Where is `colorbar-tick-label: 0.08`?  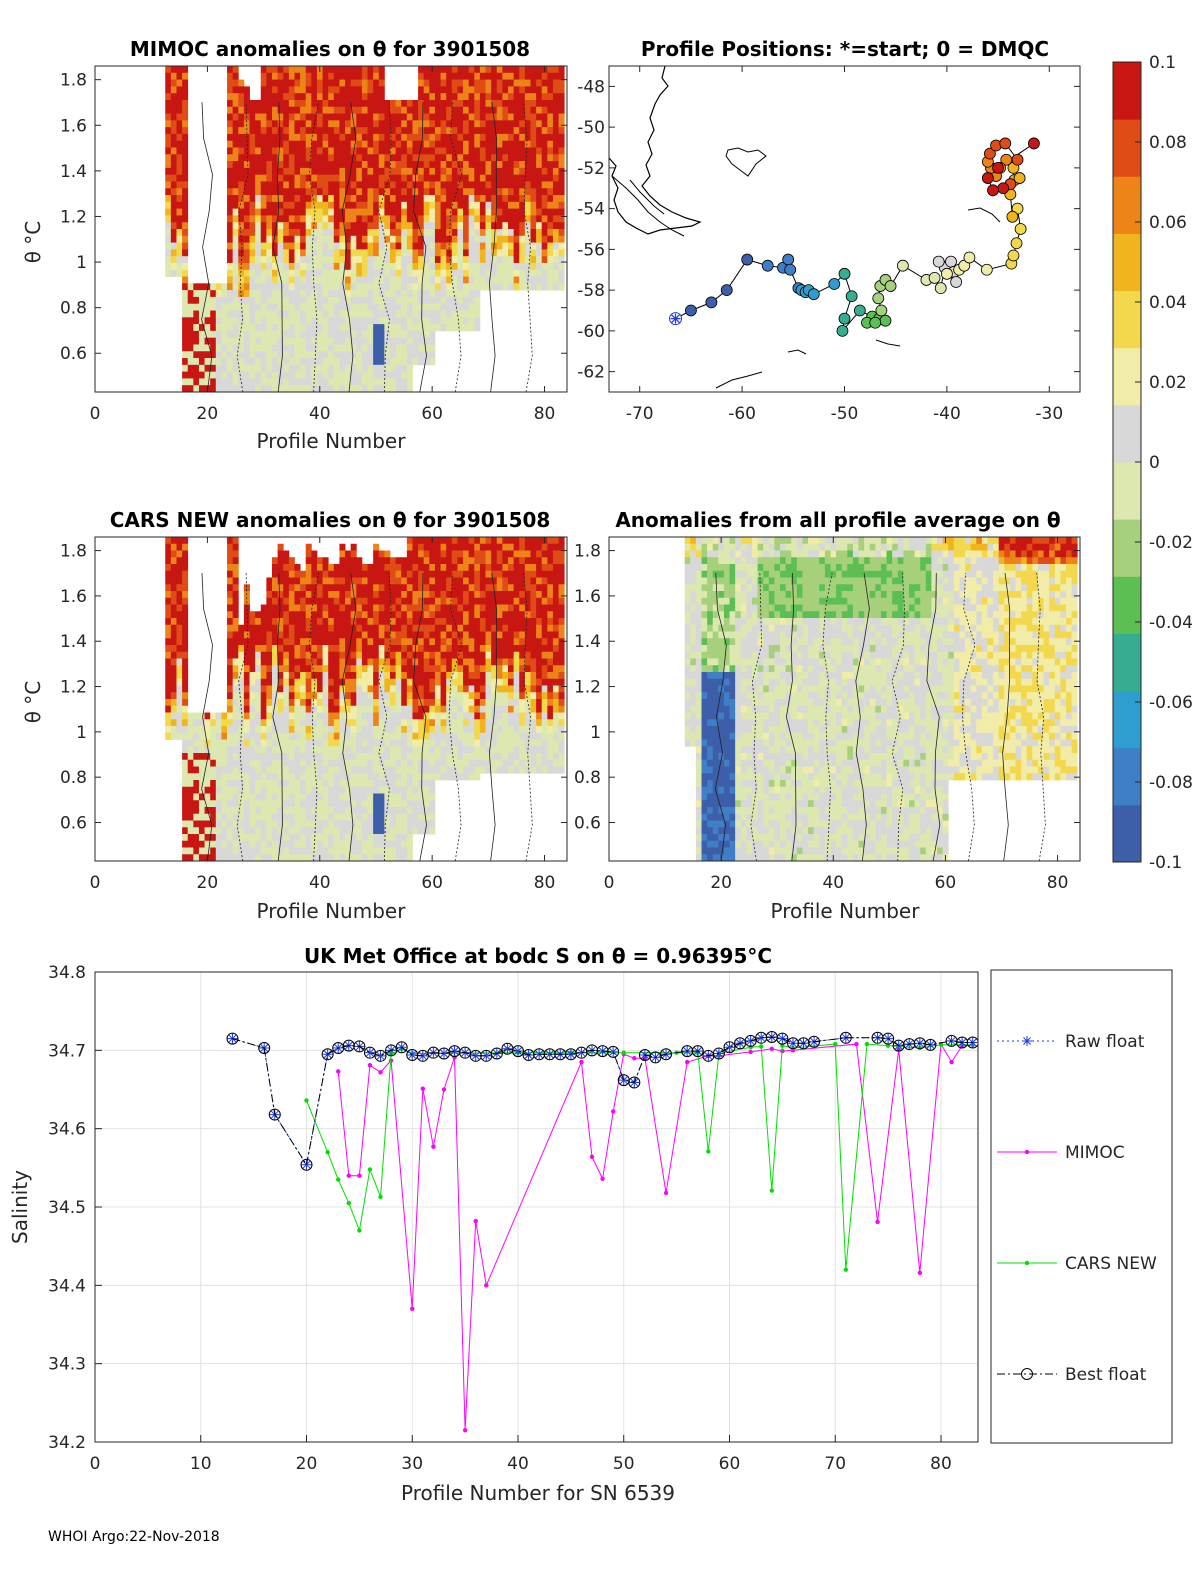 colorbar-tick-label: 0.08 is located at coordinates (1168, 143).